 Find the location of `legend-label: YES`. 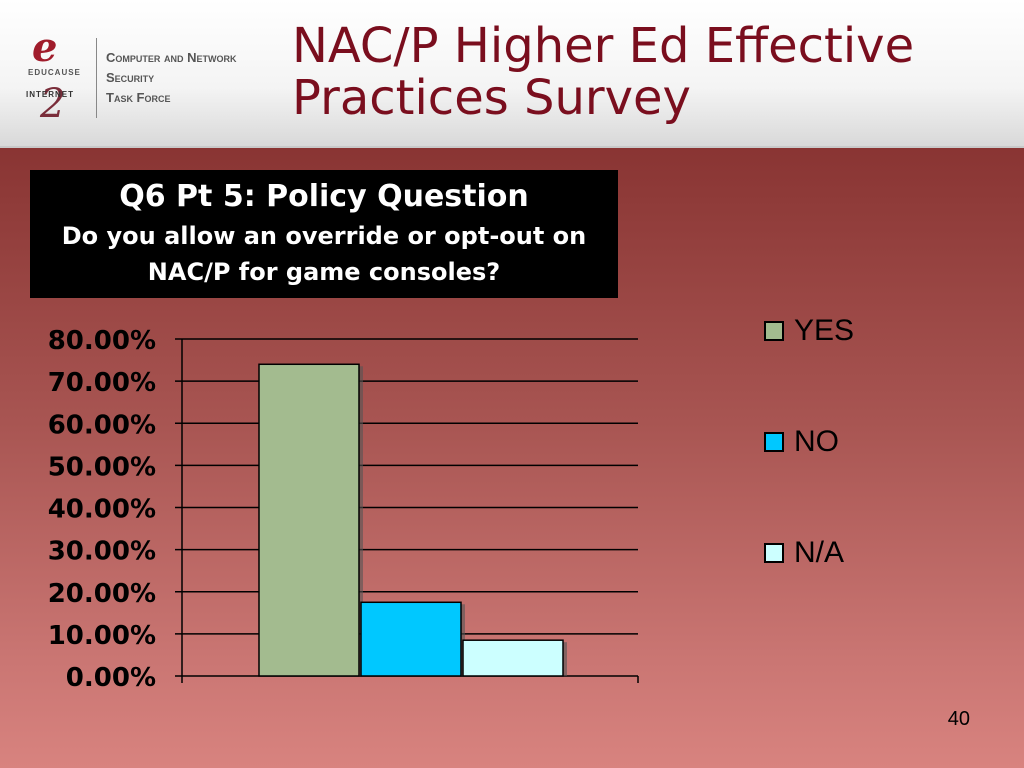

legend-label: YES is located at coordinates (824, 330).